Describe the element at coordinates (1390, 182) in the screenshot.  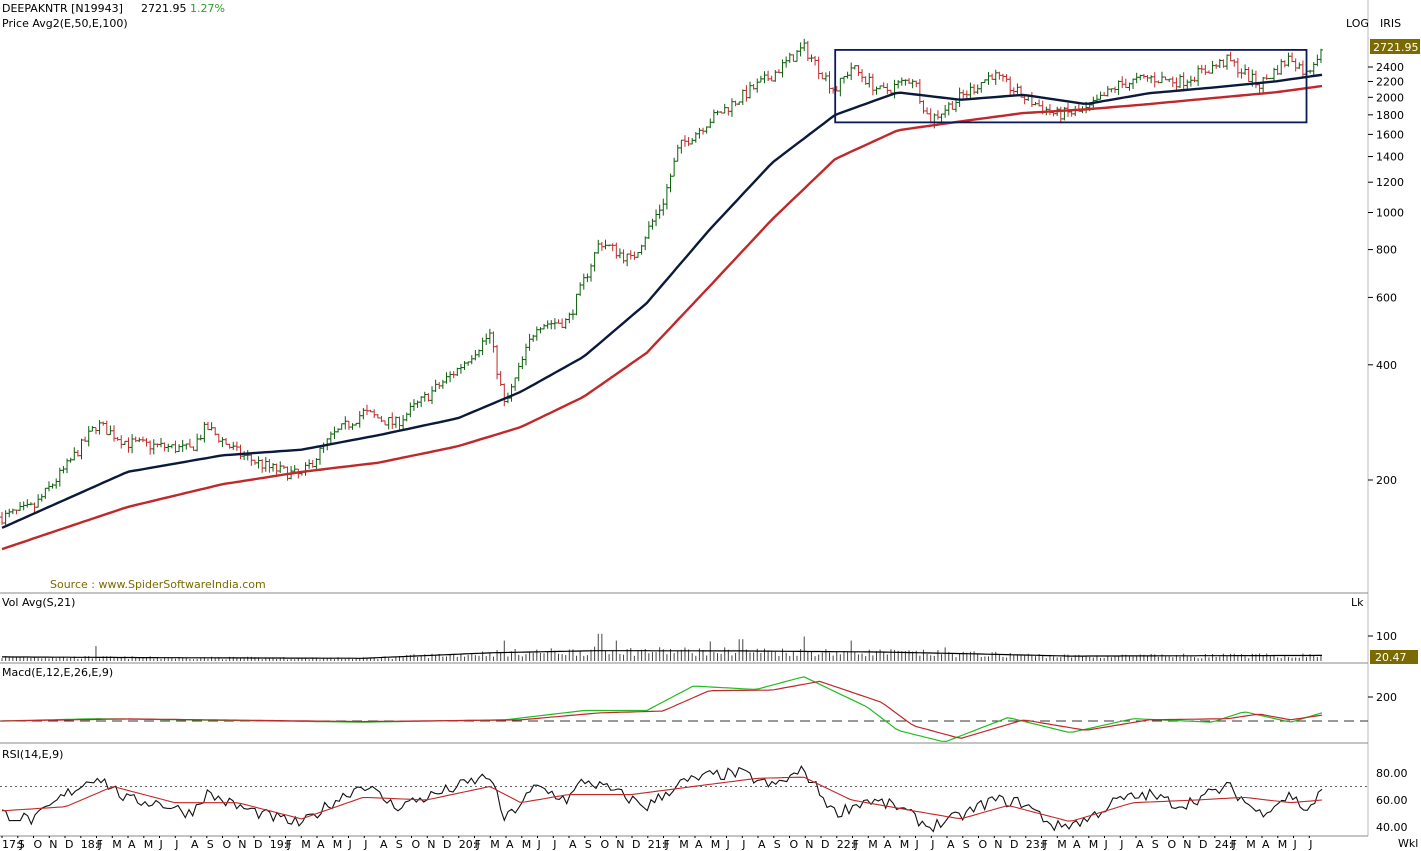
I see `price-tick-label: 1200` at that location.